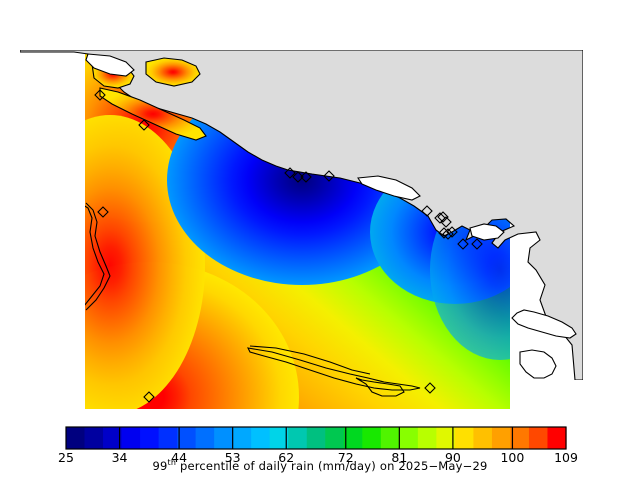 The image size is (640, 480). Describe the element at coordinates (380, 387) in the screenshot. I see `lake-branch-south` at that location.